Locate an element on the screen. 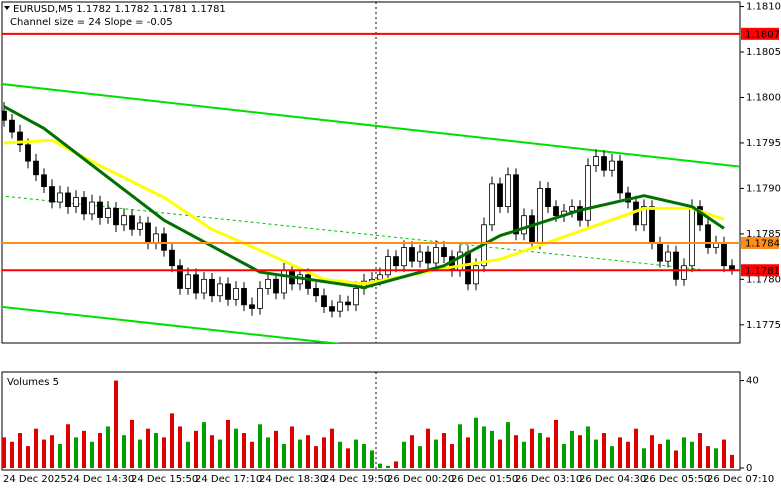  x-tick-label: 24 Dec 14:30 is located at coordinates (100, 479).